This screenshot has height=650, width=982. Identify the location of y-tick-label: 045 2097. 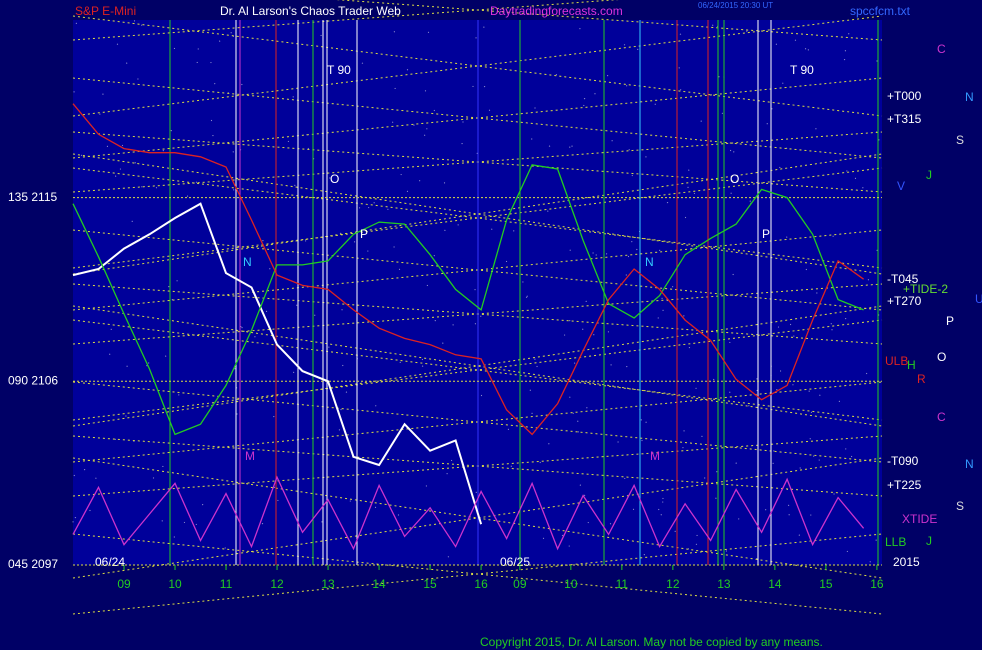
(33, 564).